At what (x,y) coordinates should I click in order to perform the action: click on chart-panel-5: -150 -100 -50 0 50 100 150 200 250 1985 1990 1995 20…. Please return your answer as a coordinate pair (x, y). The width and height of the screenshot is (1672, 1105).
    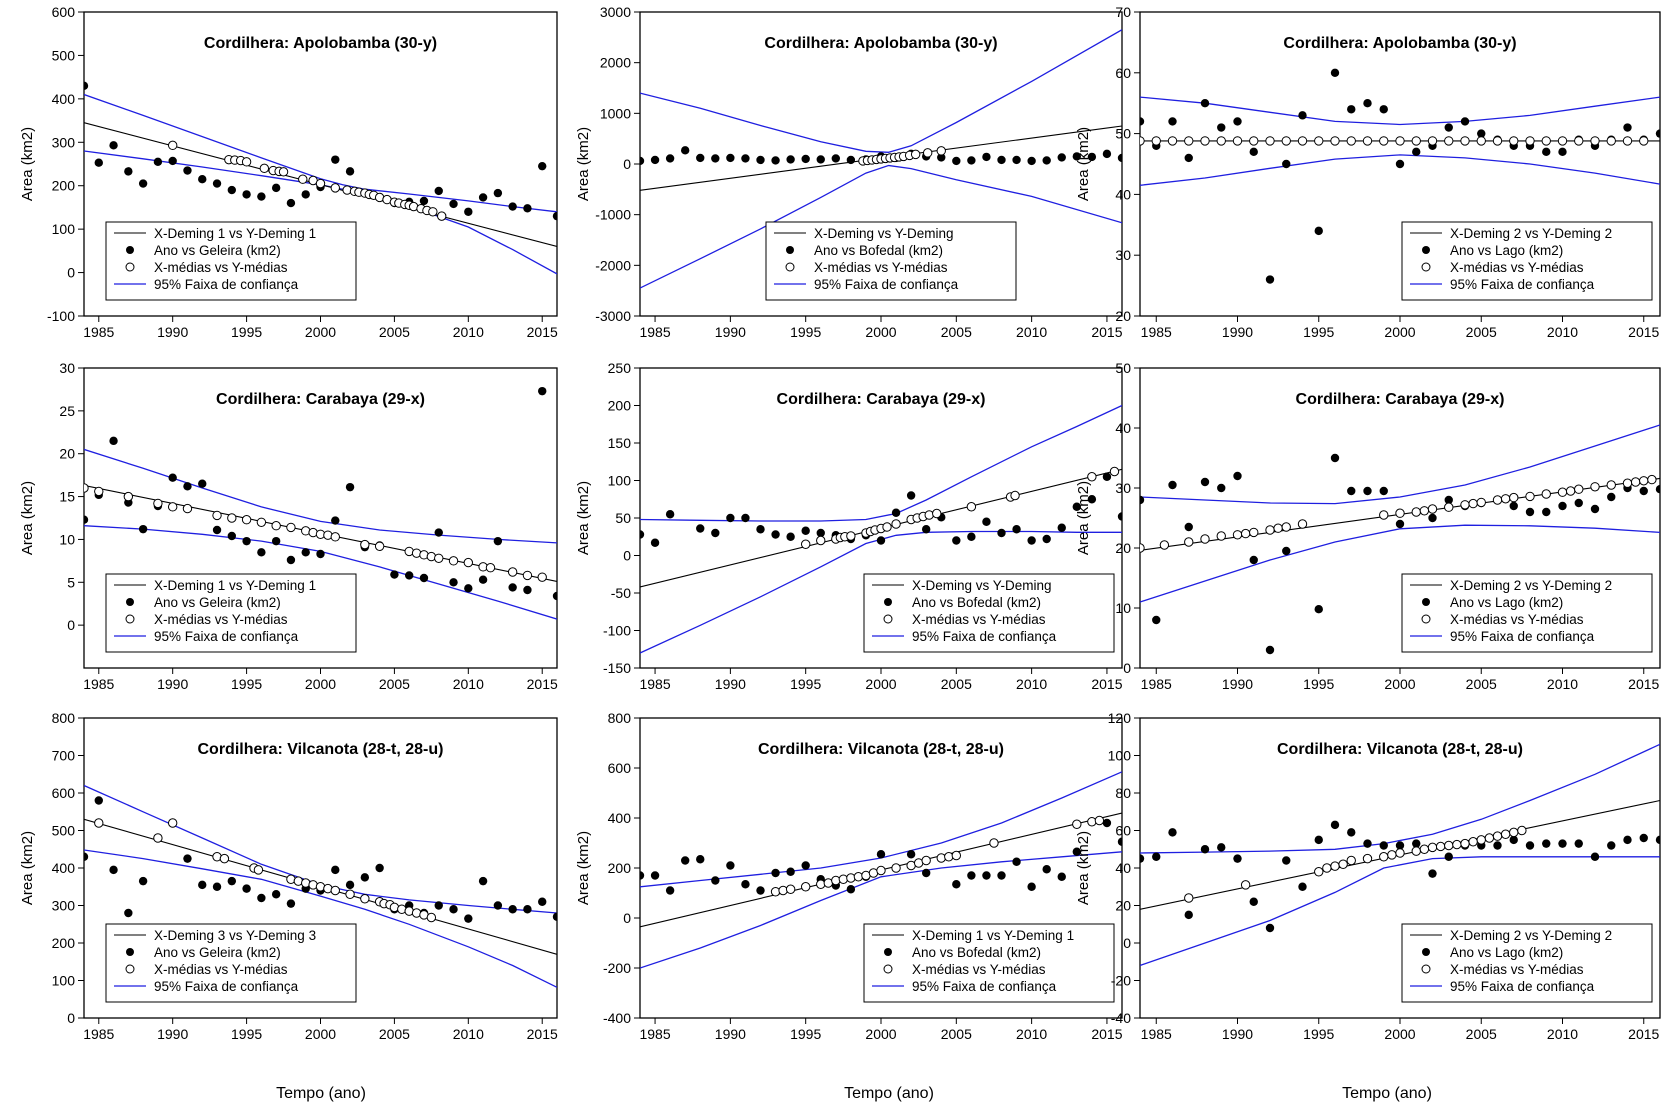
    Looking at the image, I should click on (849, 526).